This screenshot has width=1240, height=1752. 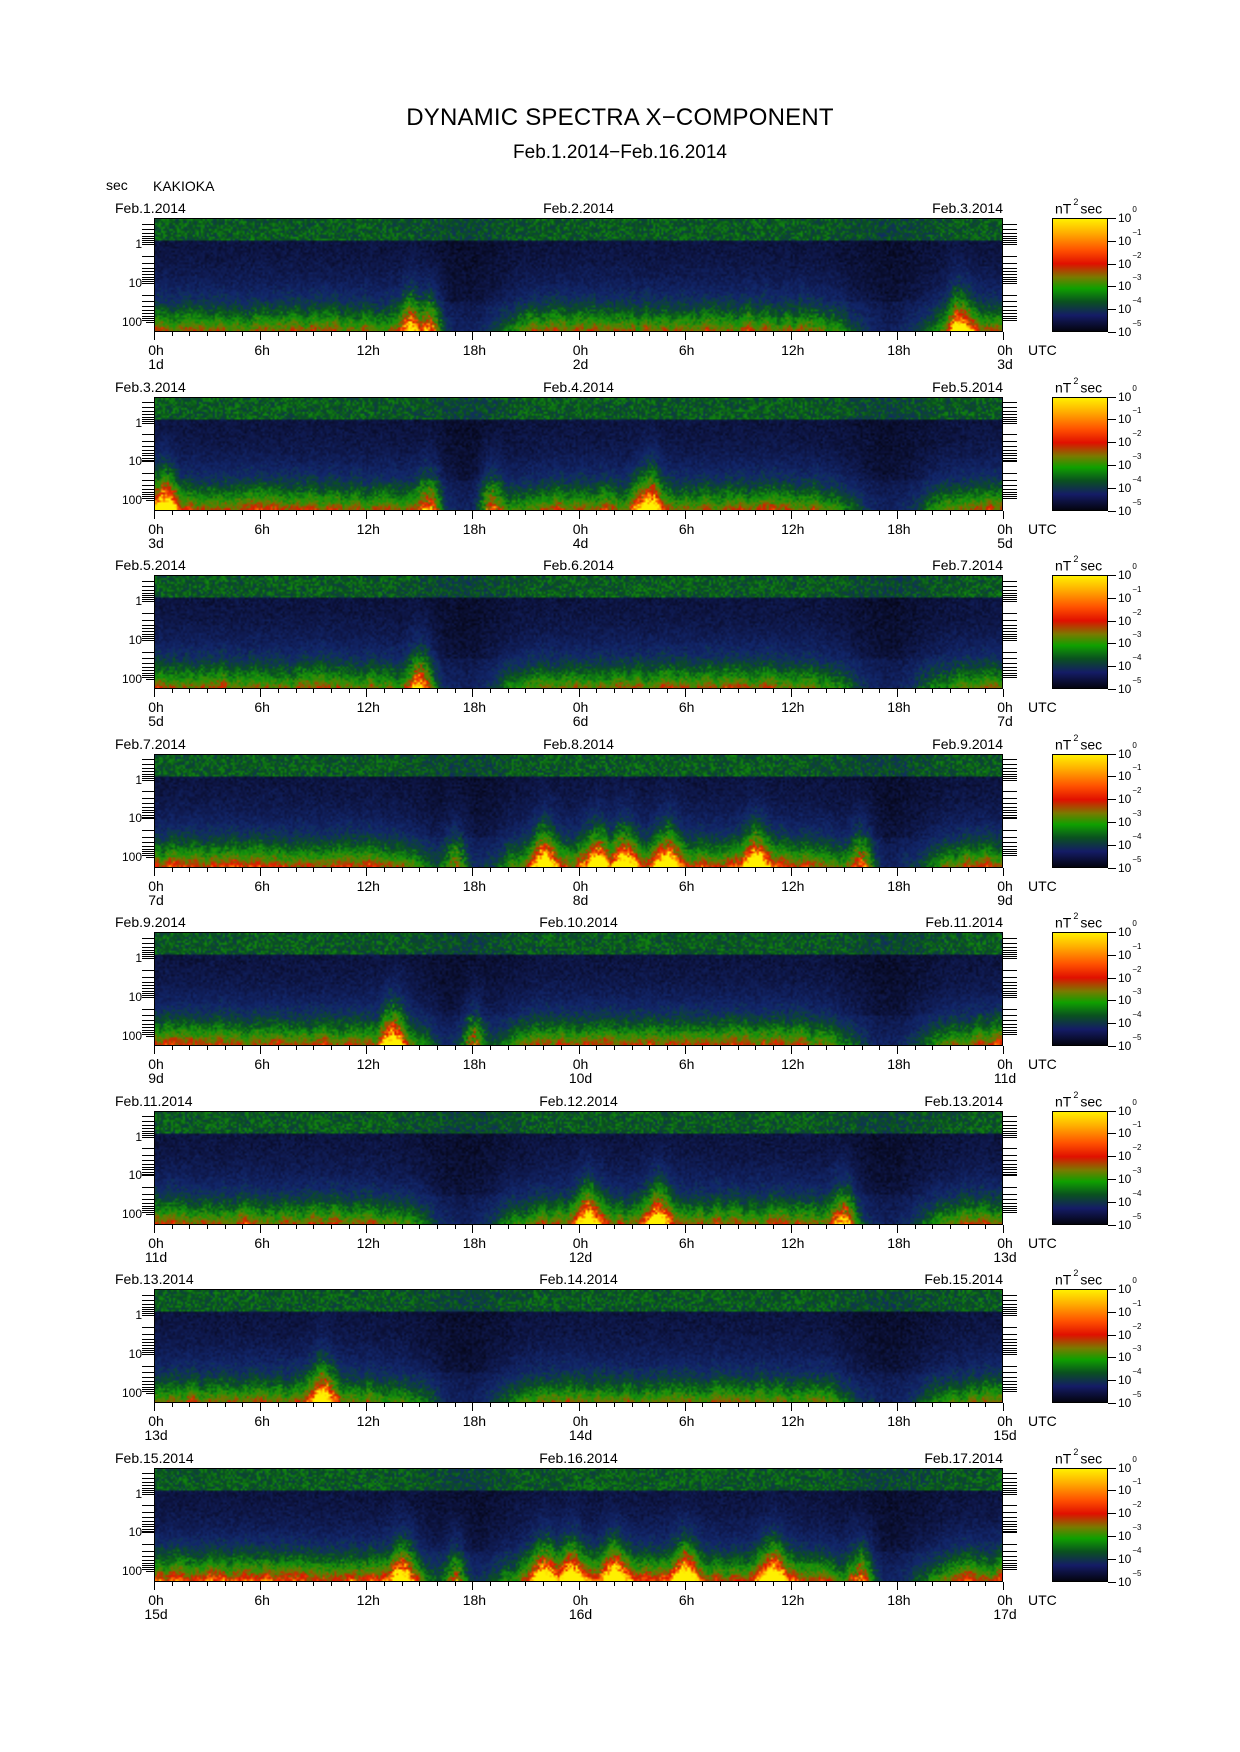 I want to click on y-tick-label: 100, so click(x=131, y=1392).